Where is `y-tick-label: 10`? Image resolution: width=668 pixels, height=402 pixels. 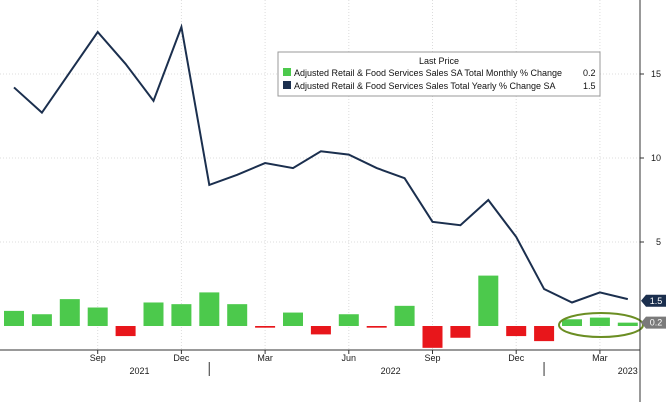 y-tick-label: 10 is located at coordinates (656, 158).